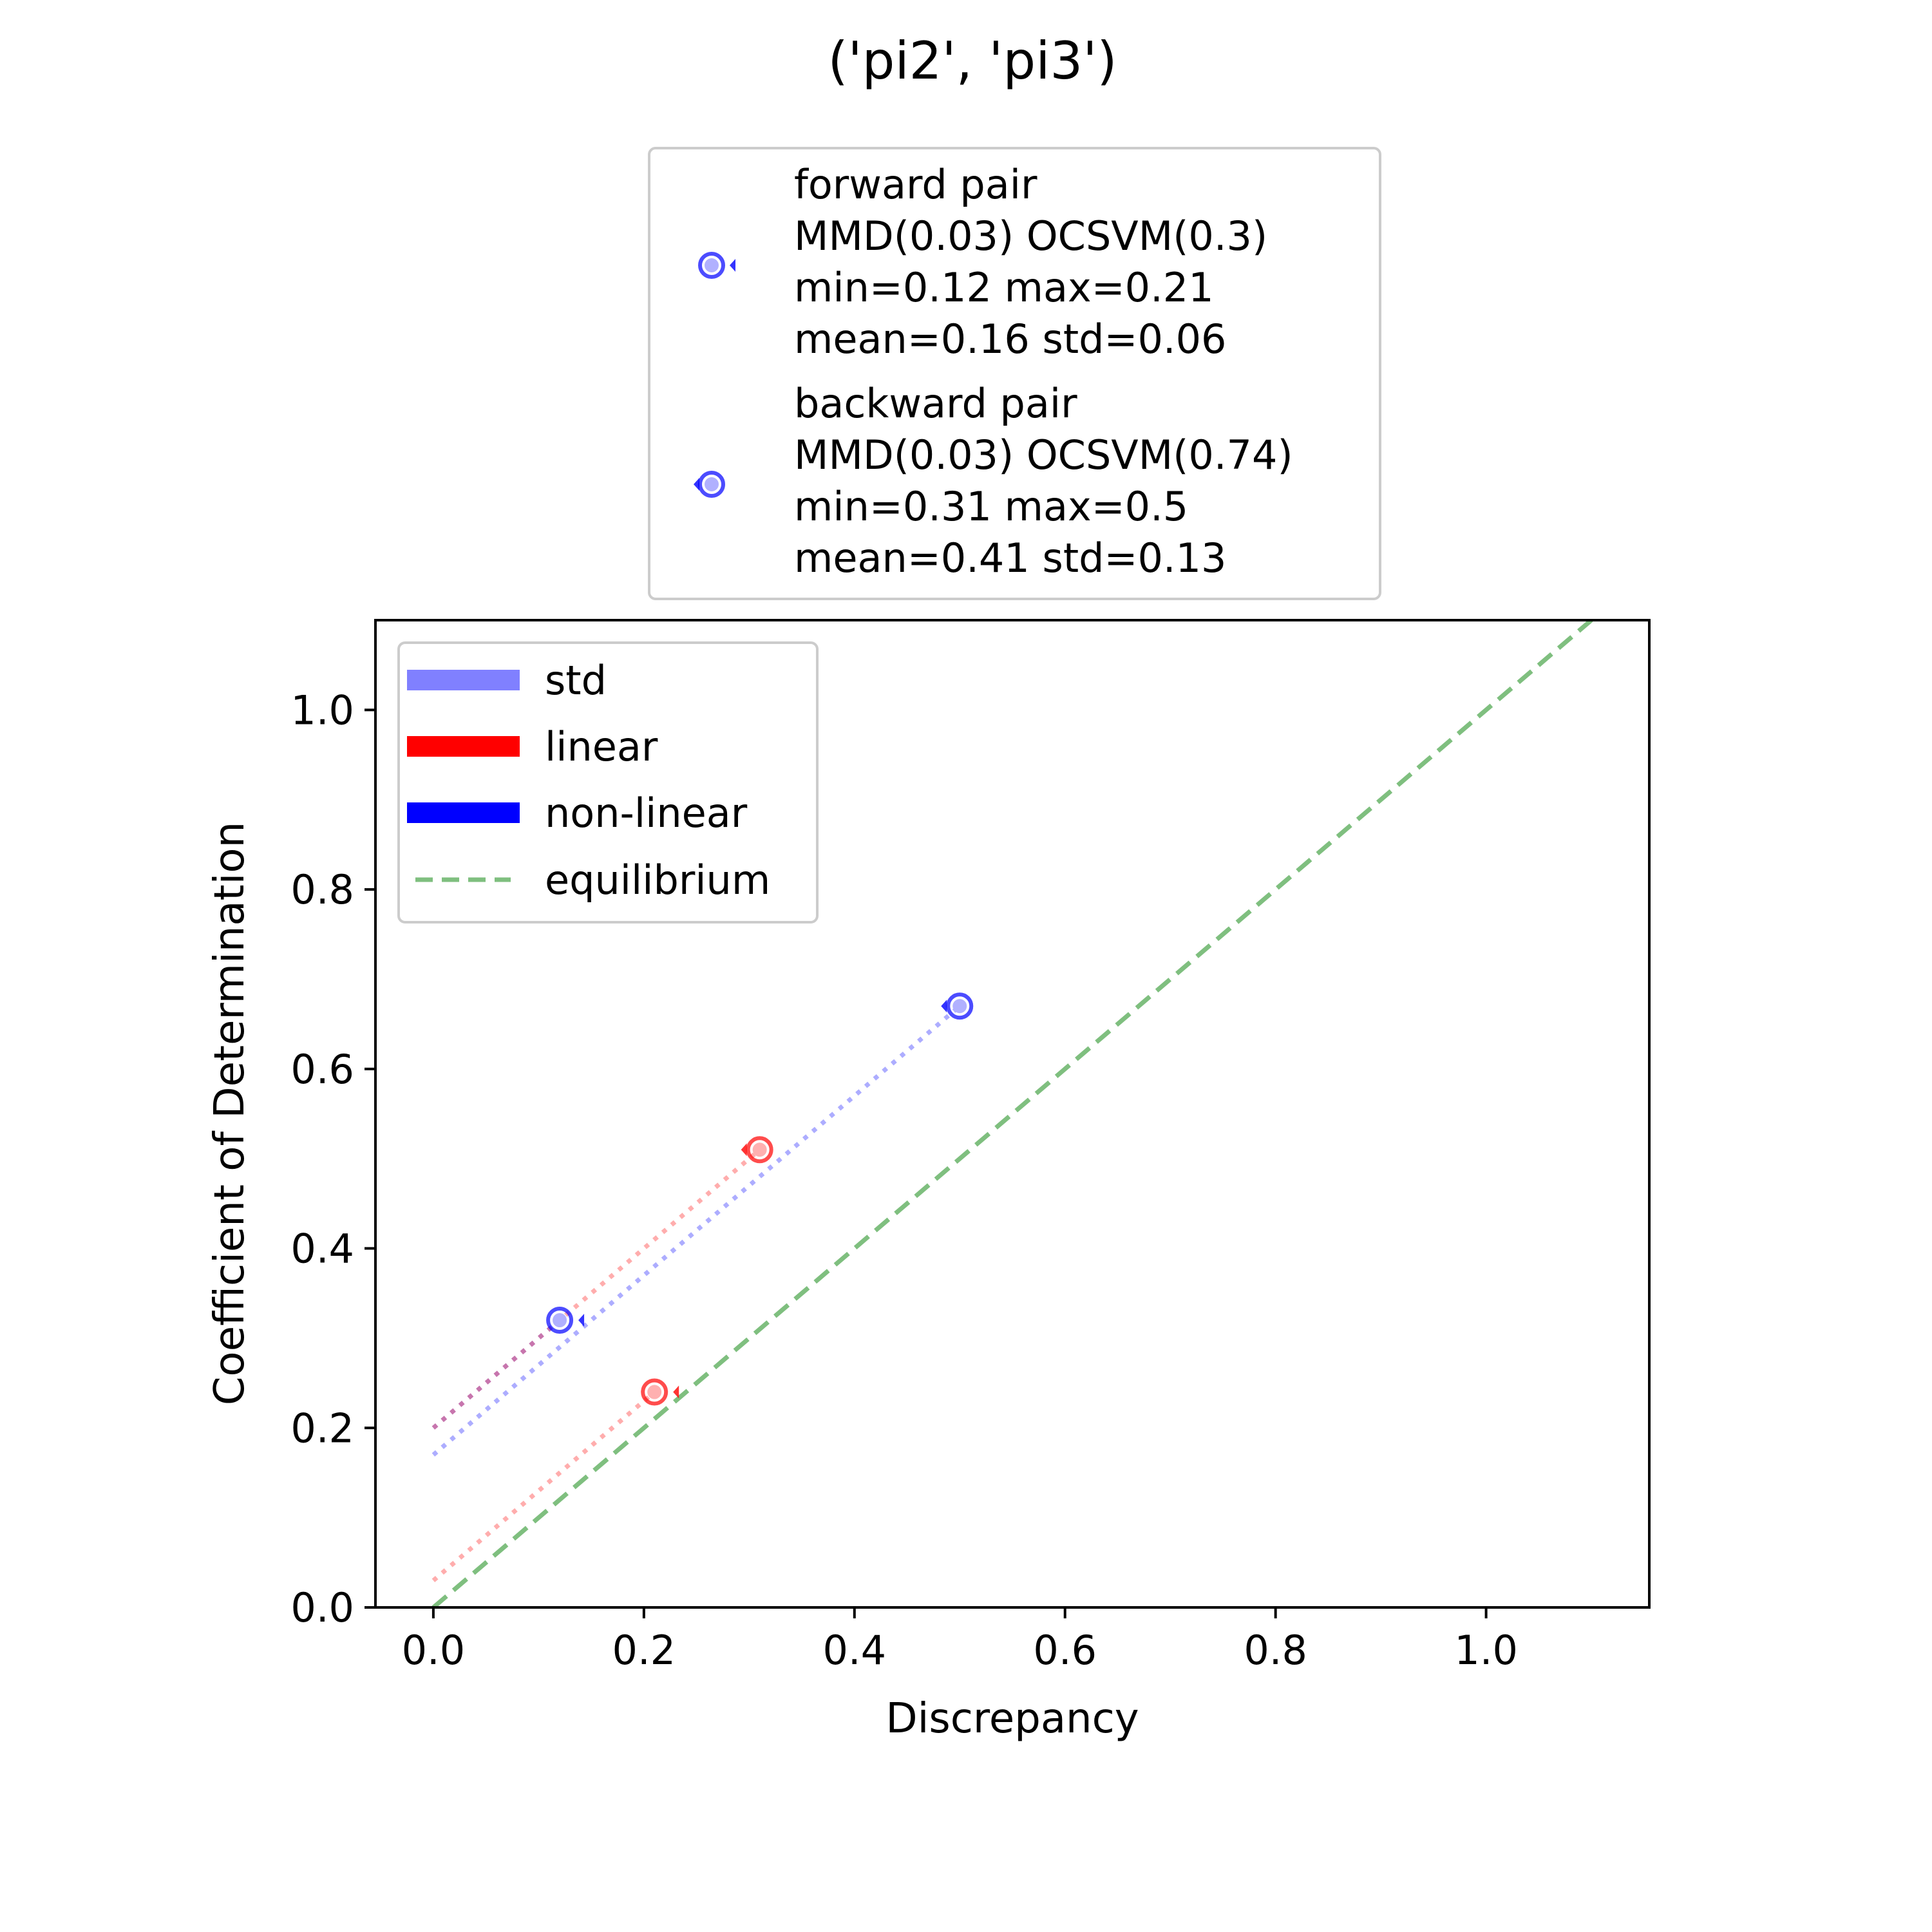  I want to click on pair-legend-backward-line-3: min=0.31 max=0.5, so click(991, 507).